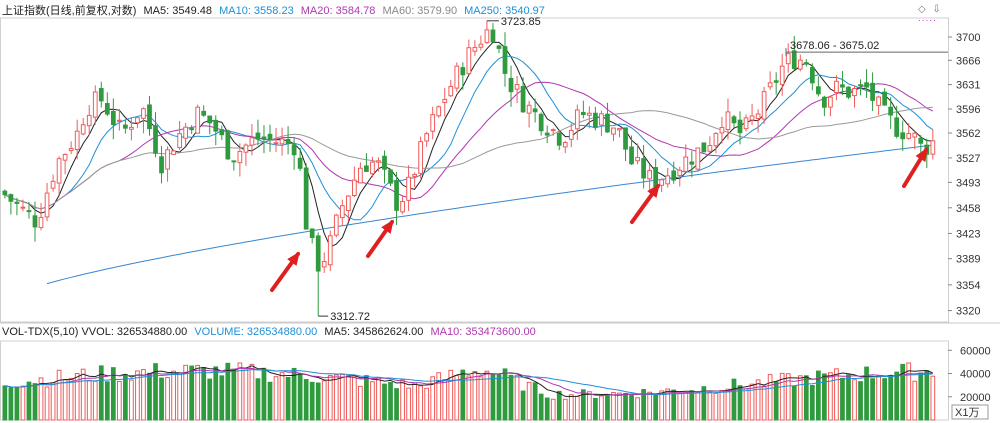  I want to click on down-arrow-icon: ⇩, so click(936, 9).